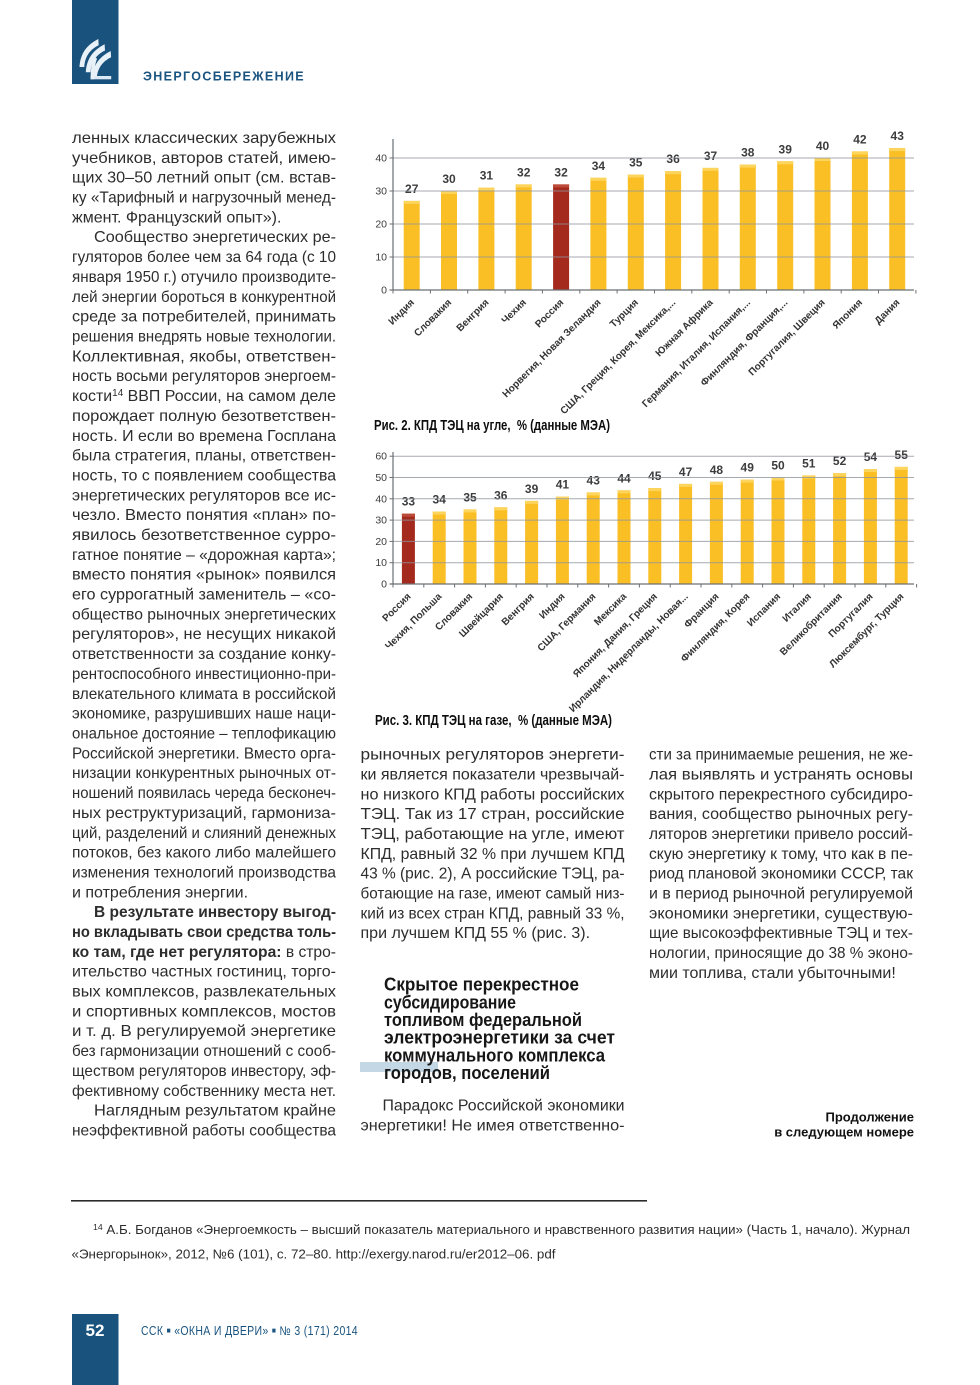 The height and width of the screenshot is (1385, 980). I want to click on svg-text: 60, so click(381, 457).